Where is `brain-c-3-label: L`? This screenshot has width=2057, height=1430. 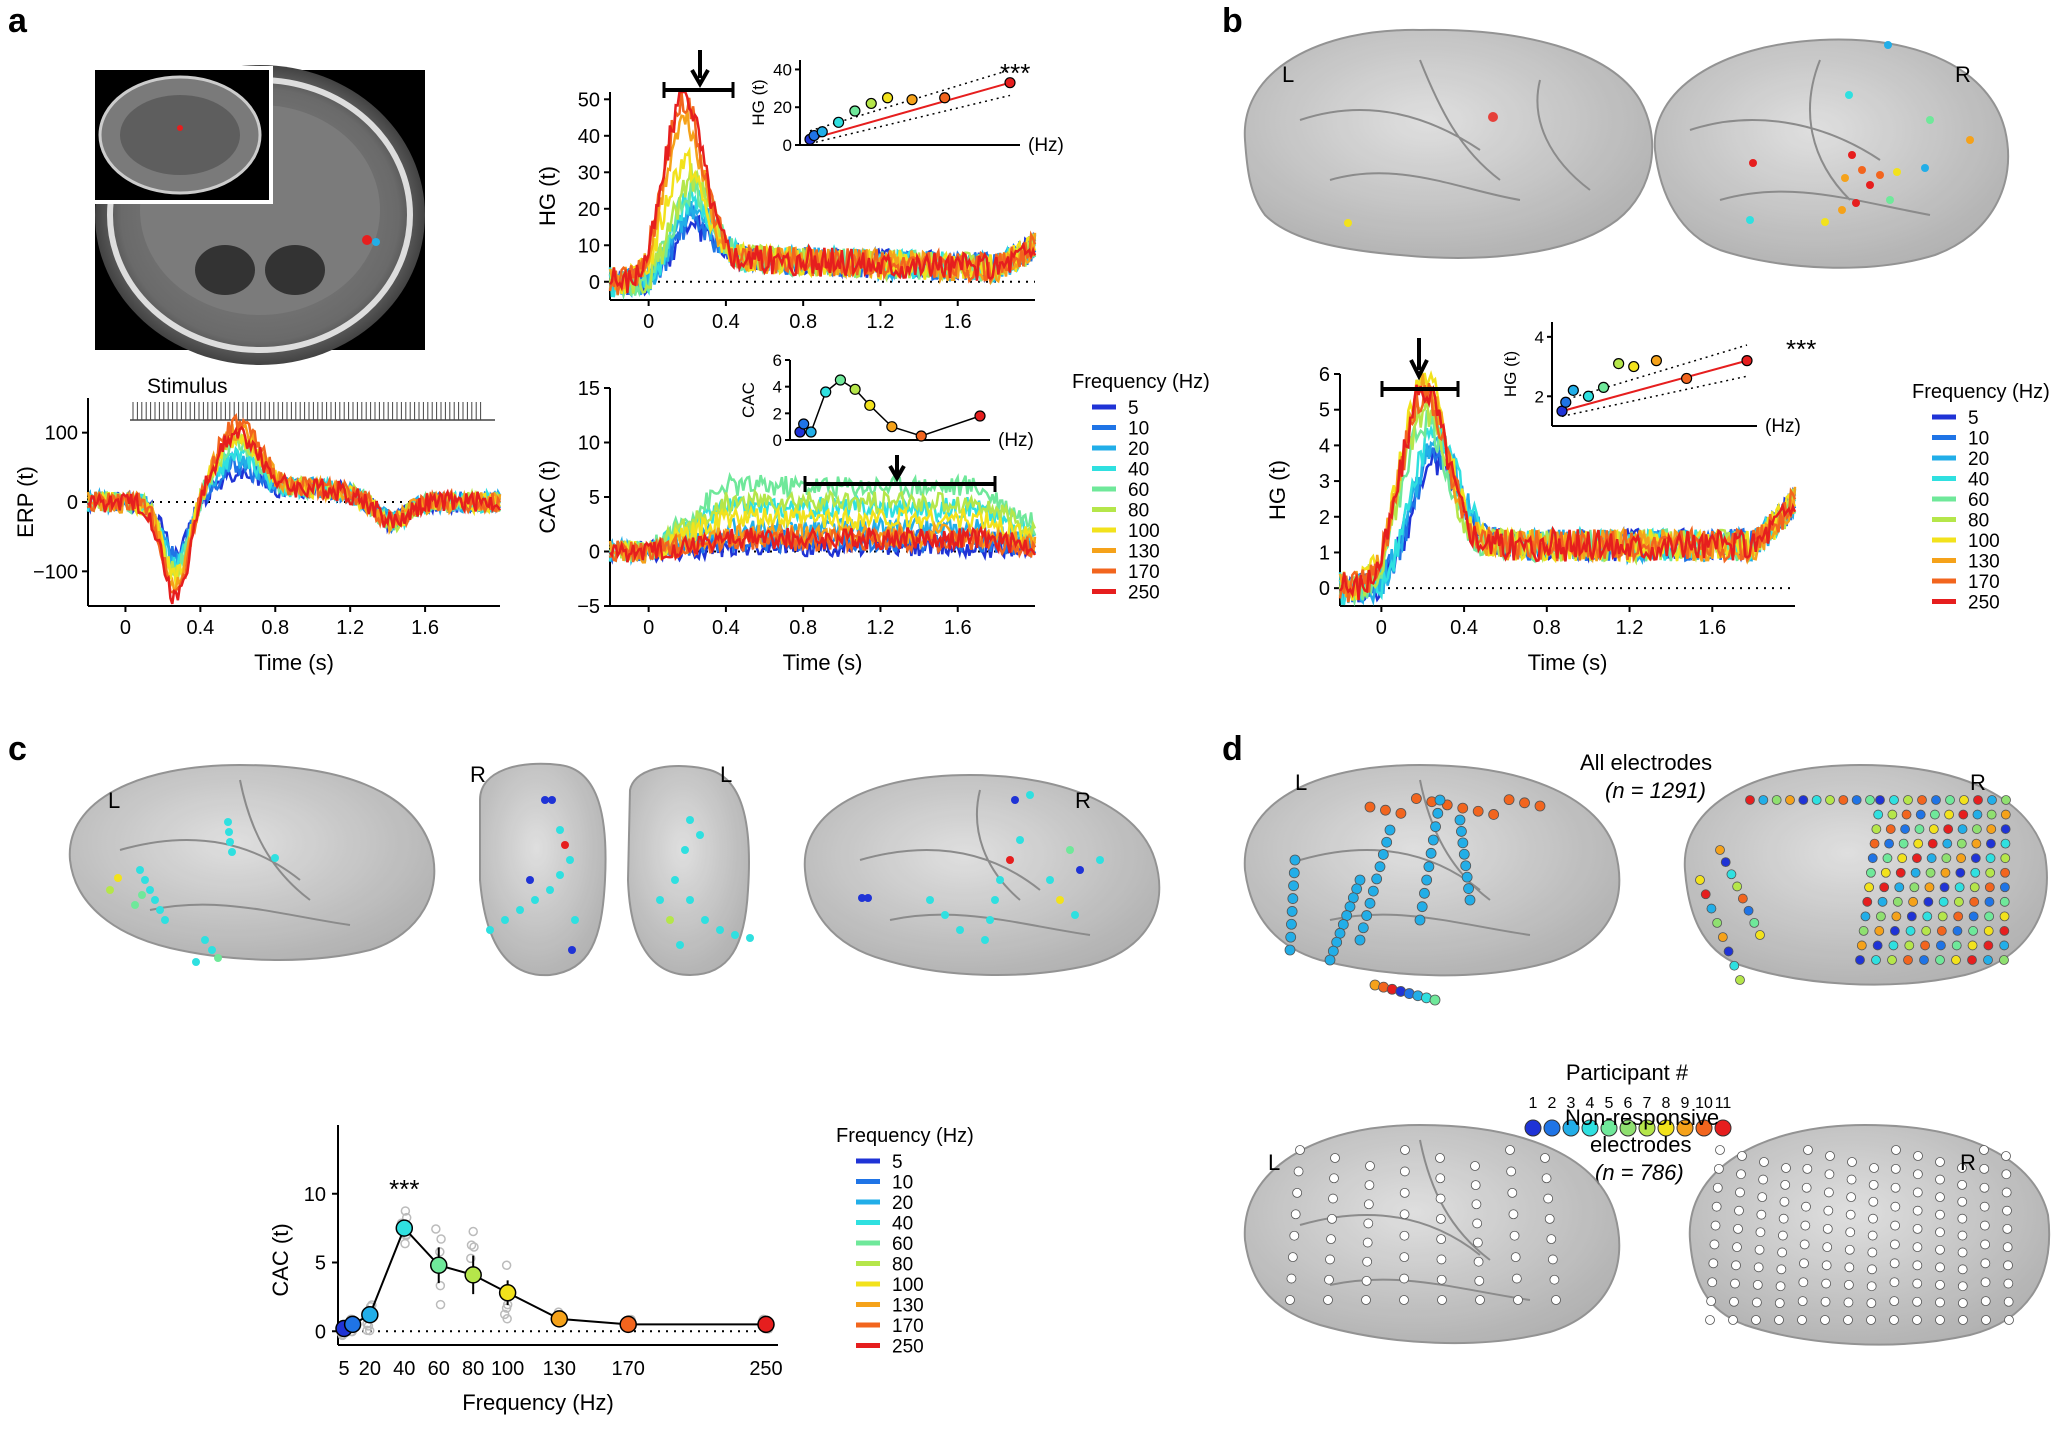 brain-c-3-label: L is located at coordinates (726, 774).